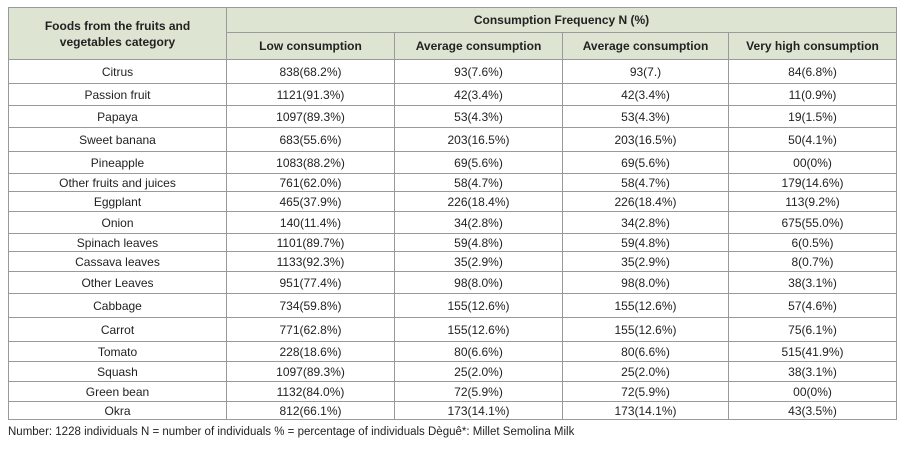 The width and height of the screenshot is (904, 449). Describe the element at coordinates (310, 182) in the screenshot. I see `value-cell: 761(62.0%)` at that location.